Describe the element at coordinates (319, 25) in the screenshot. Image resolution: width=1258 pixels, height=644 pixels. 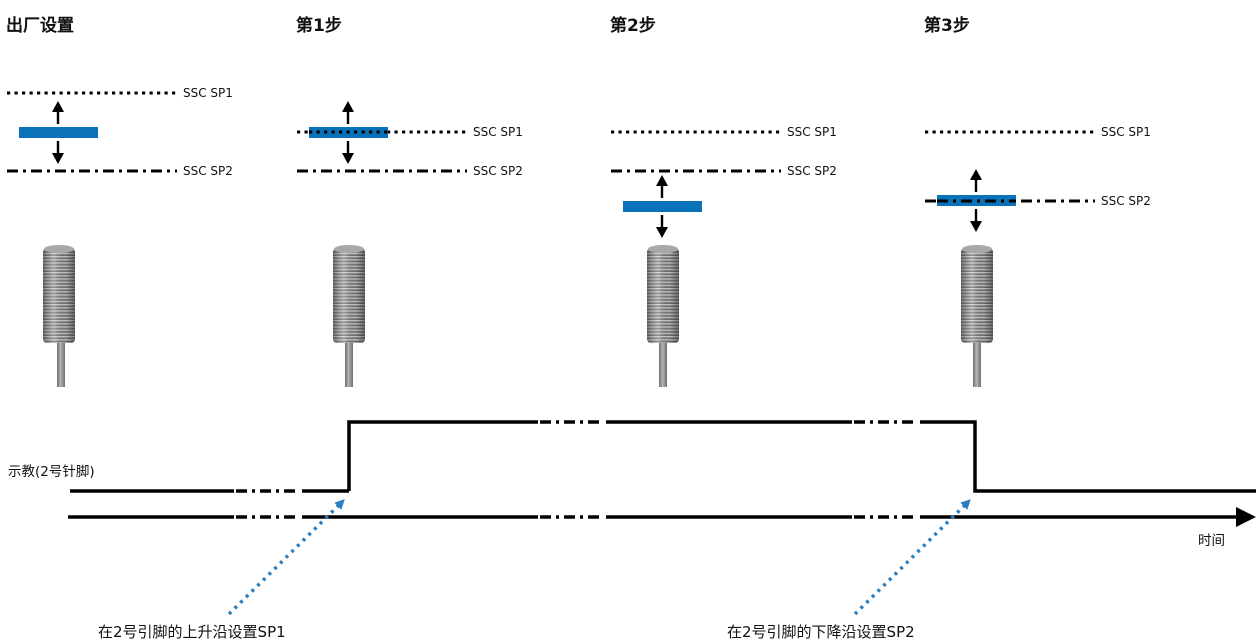
I see `step-title-1: 第1步` at that location.